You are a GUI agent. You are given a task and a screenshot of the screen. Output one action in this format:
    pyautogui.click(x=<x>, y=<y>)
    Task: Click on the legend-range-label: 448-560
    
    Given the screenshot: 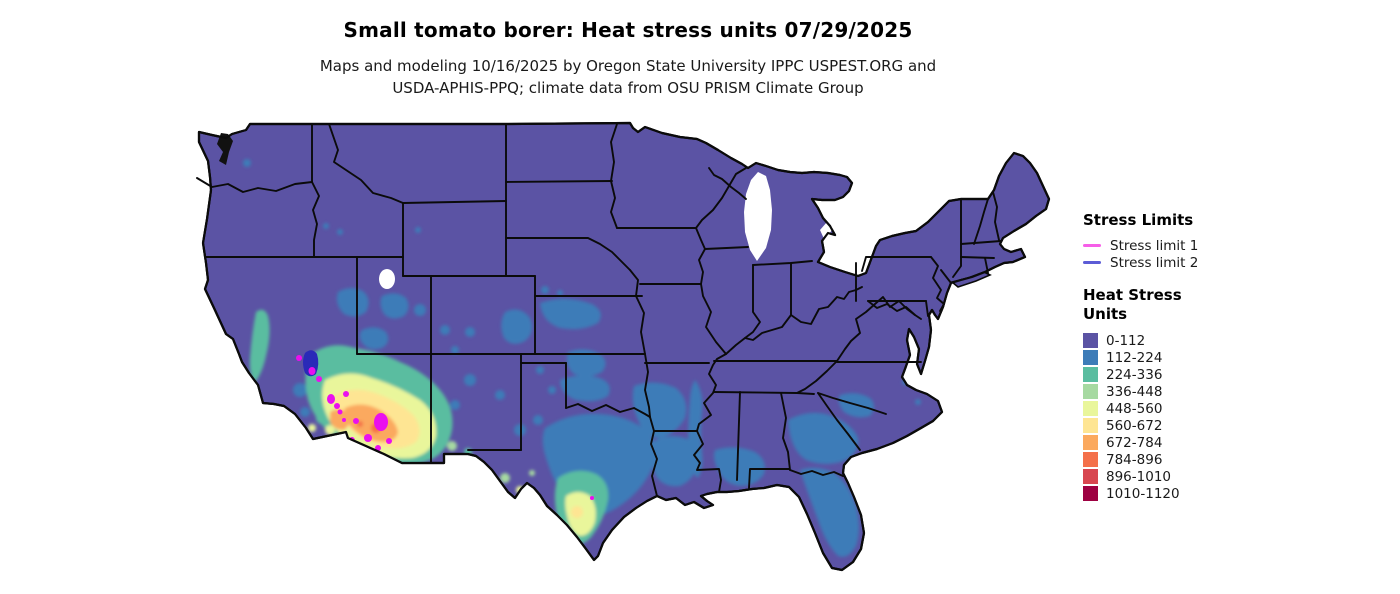 What is the action you would take?
    pyautogui.click(x=1134, y=408)
    